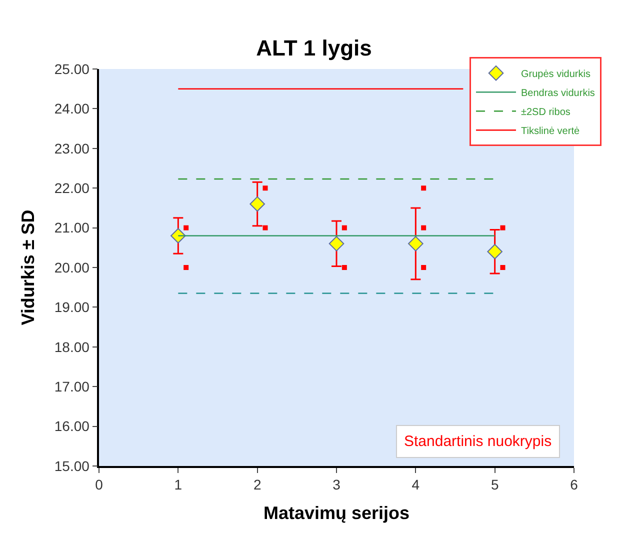 Image resolution: width=628 pixels, height=535 pixels. What do you see at coordinates (416, 484) in the screenshot?
I see `x-tick-label: 4` at bounding box center [416, 484].